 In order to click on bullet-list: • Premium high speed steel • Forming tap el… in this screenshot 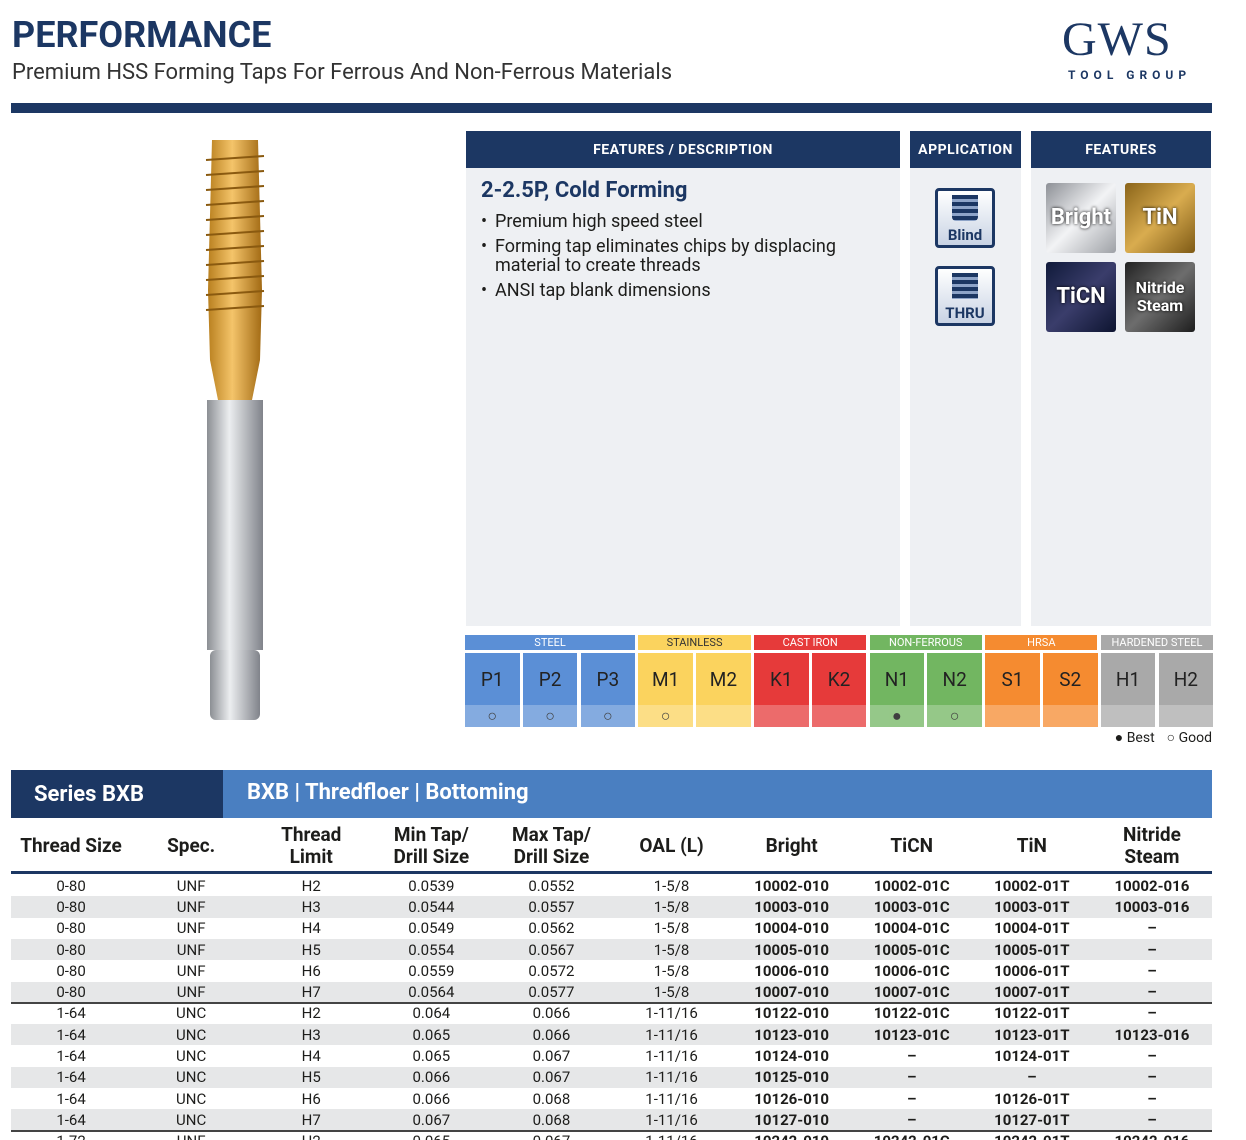, I will do `click(681, 259)`.